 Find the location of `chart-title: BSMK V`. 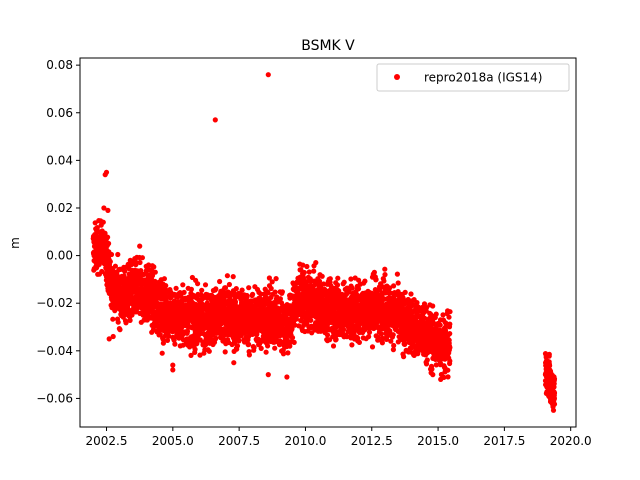

chart-title: BSMK V is located at coordinates (328, 46).